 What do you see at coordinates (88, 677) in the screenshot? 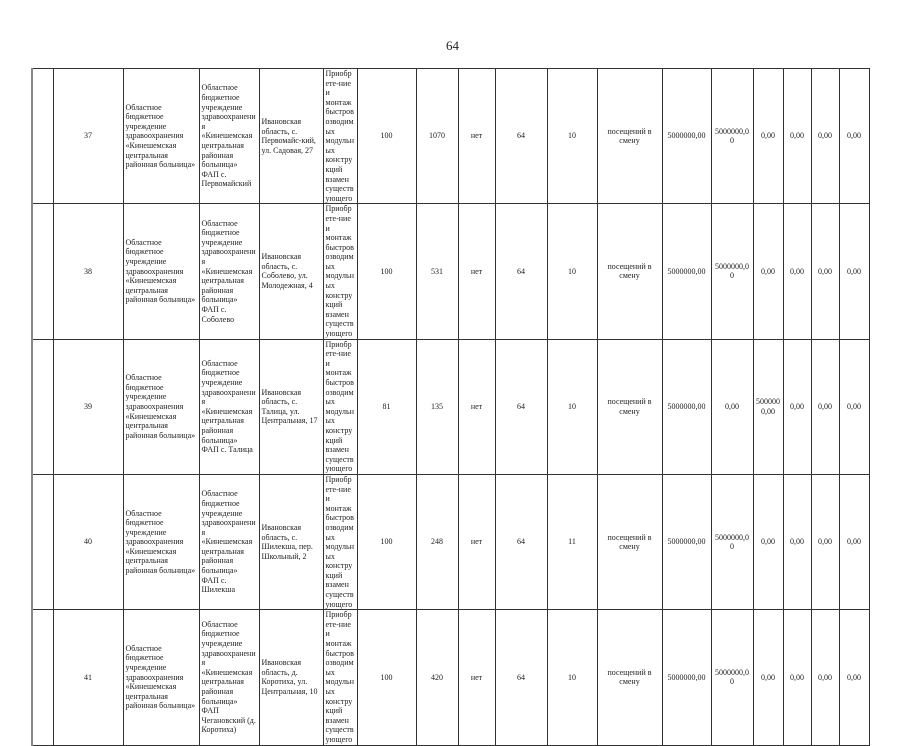
I see `row-number-cell: 41` at bounding box center [88, 677].